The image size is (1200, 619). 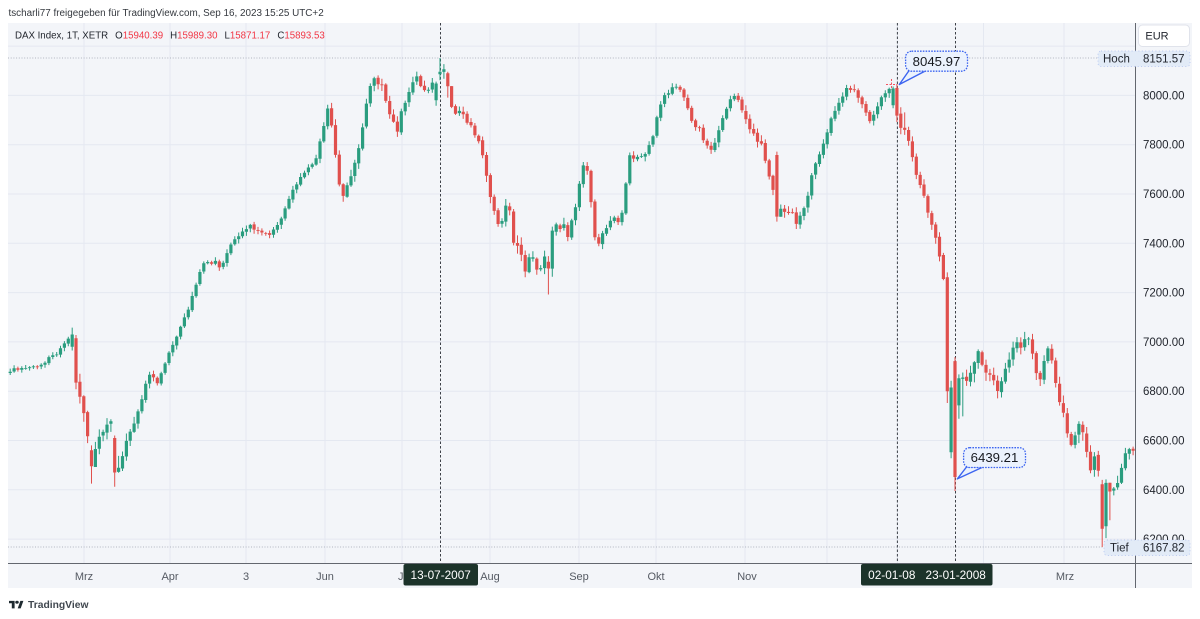 What do you see at coordinates (655, 577) in the screenshot?
I see `svg-text: Okt` at bounding box center [655, 577].